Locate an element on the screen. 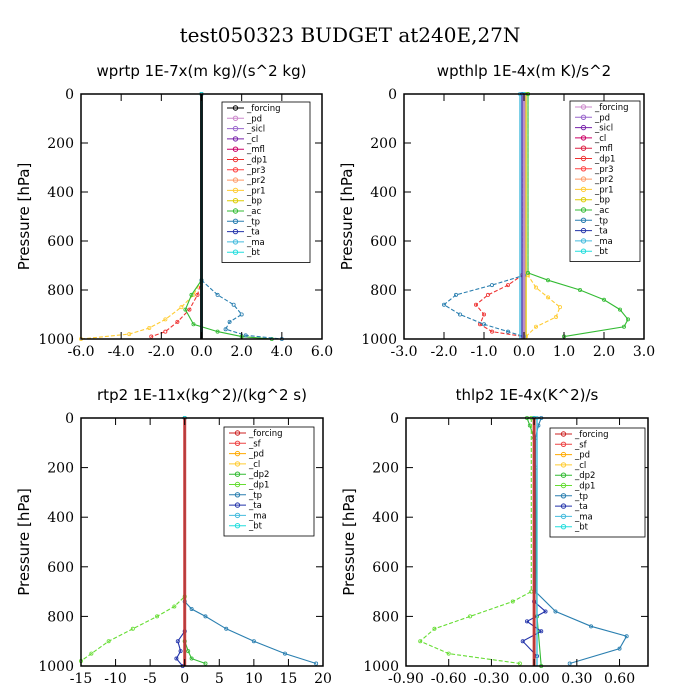 This screenshot has height=700, width=700. legend-entry: _dp2 is located at coordinates (584, 476).